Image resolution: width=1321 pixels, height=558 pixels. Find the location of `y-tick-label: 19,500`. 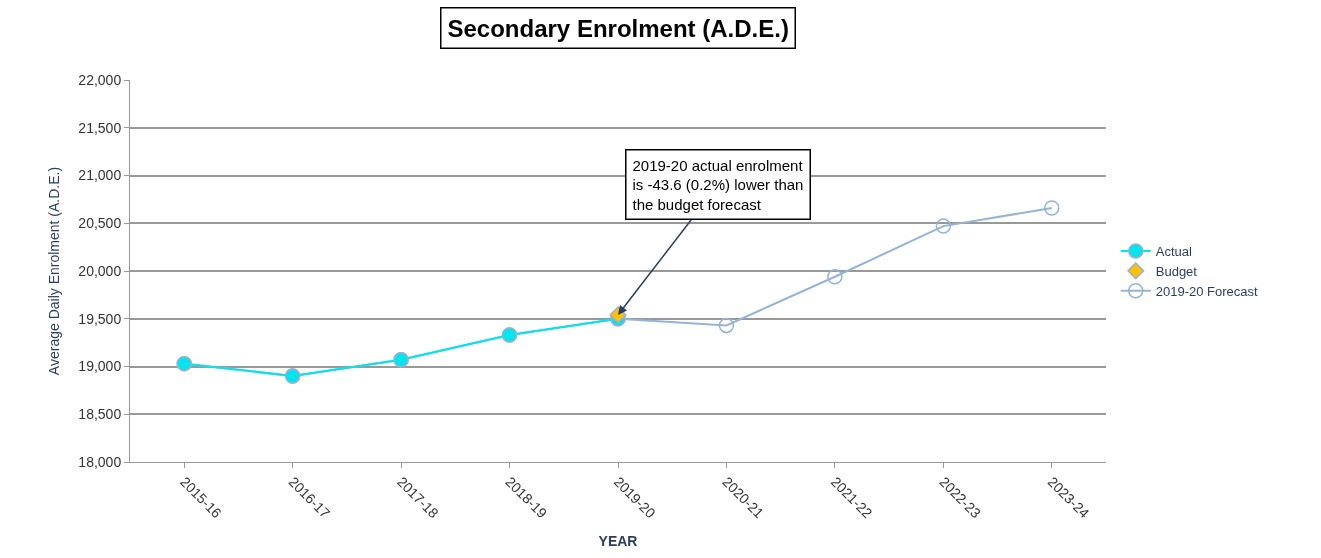

y-tick-label: 19,500 is located at coordinates (100, 318).